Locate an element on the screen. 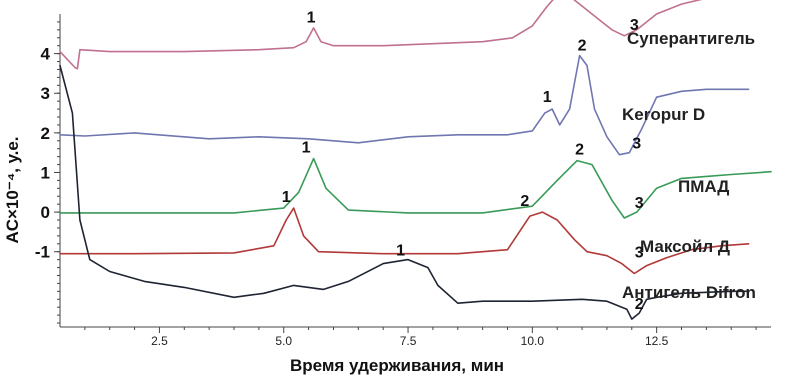  series-name-difron: Антигель Difron is located at coordinates (689, 292).